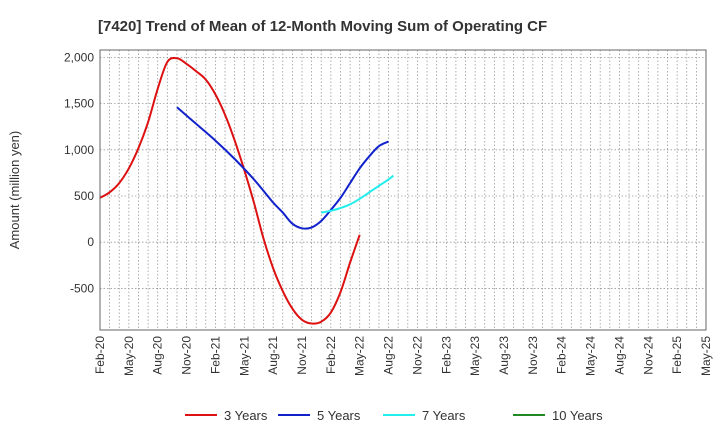 Image resolution: width=720 pixels, height=440 pixels. What do you see at coordinates (619, 355) in the screenshot?
I see `x-tick-label: Aug-24` at bounding box center [619, 355].